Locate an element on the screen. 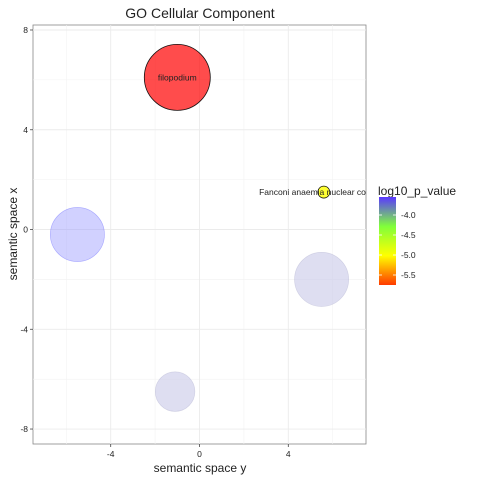 This screenshot has width=480, height=480. x-tick-label: 4 is located at coordinates (288, 454).